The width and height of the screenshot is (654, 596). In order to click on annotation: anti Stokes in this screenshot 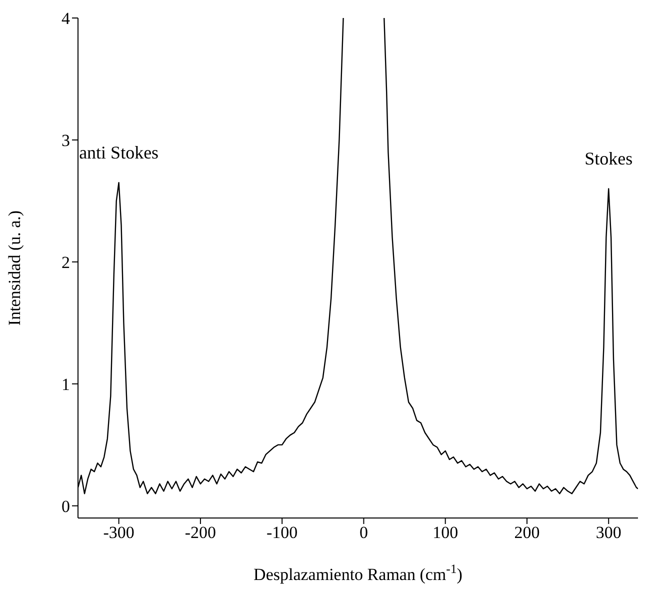, I will do `click(119, 152)`.